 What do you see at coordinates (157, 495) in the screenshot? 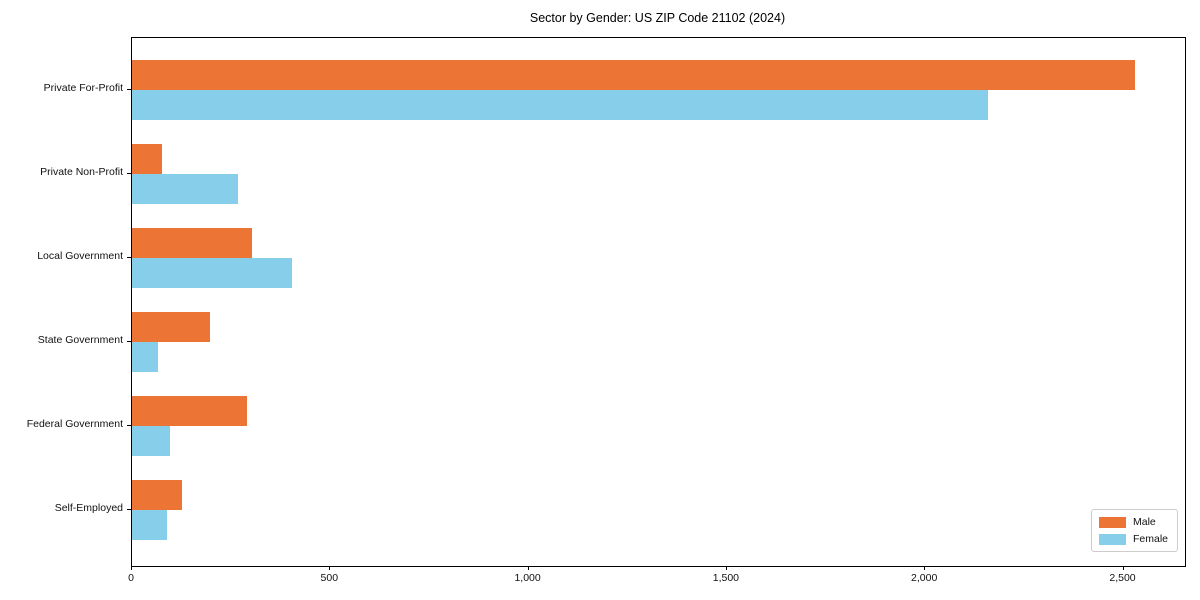
I see `bar-male-self-employed` at bounding box center [157, 495].